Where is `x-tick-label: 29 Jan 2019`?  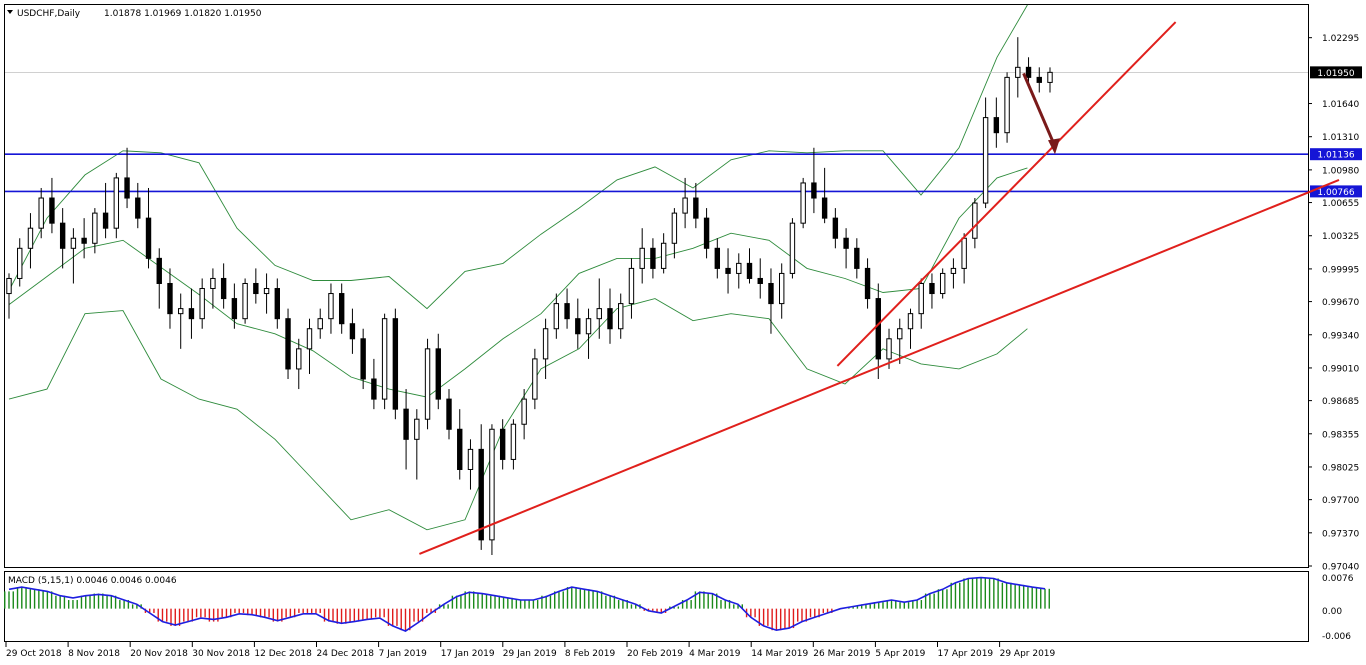
x-tick-label: 29 Jan 2019 is located at coordinates (530, 654).